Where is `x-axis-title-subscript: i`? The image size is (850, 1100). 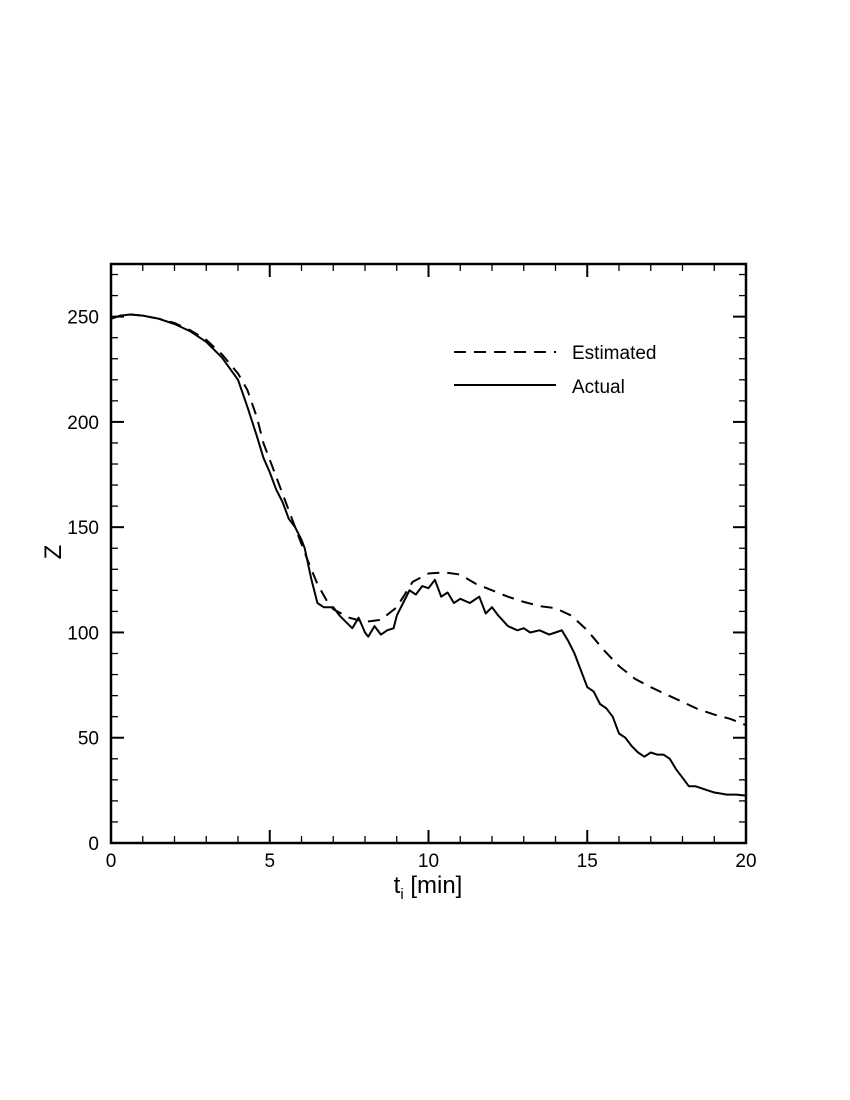 x-axis-title-subscript: i is located at coordinates (401, 894).